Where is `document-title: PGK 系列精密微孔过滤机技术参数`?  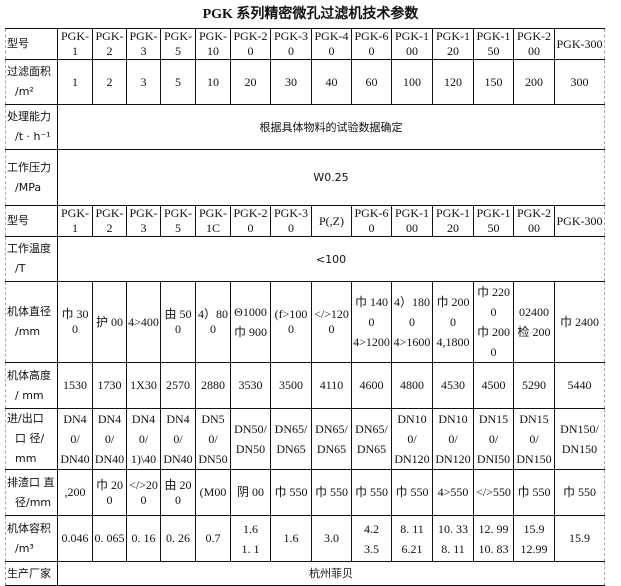
document-title: PGK 系列精密微孔过滤机技术参数 is located at coordinates (310, 14).